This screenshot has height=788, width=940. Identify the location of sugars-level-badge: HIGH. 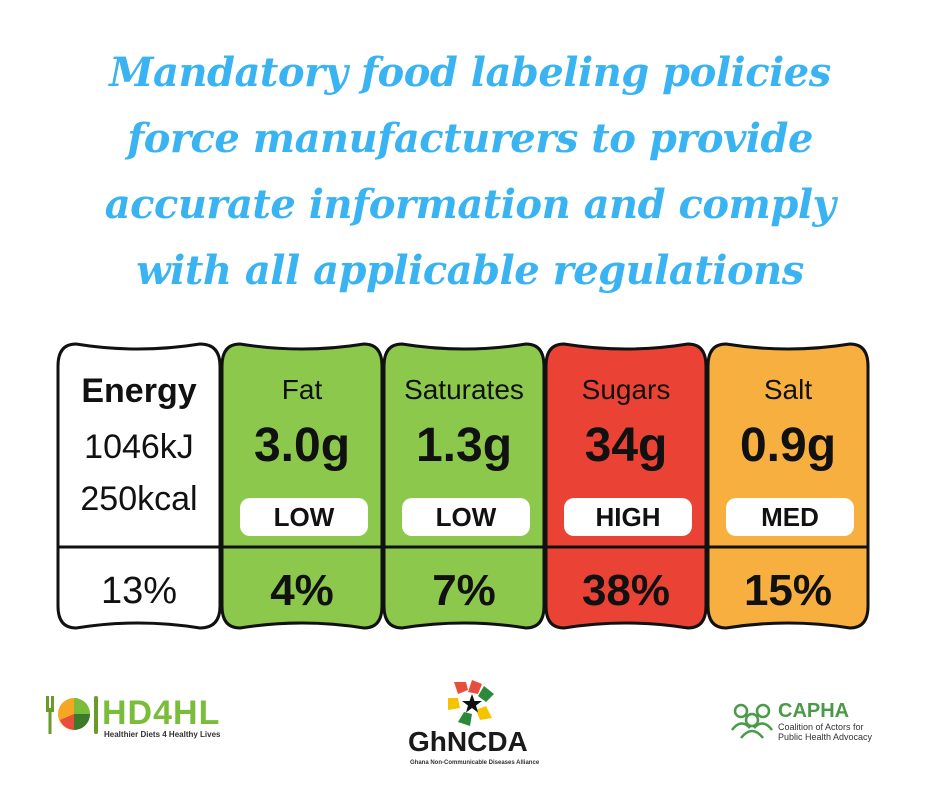
(628, 517).